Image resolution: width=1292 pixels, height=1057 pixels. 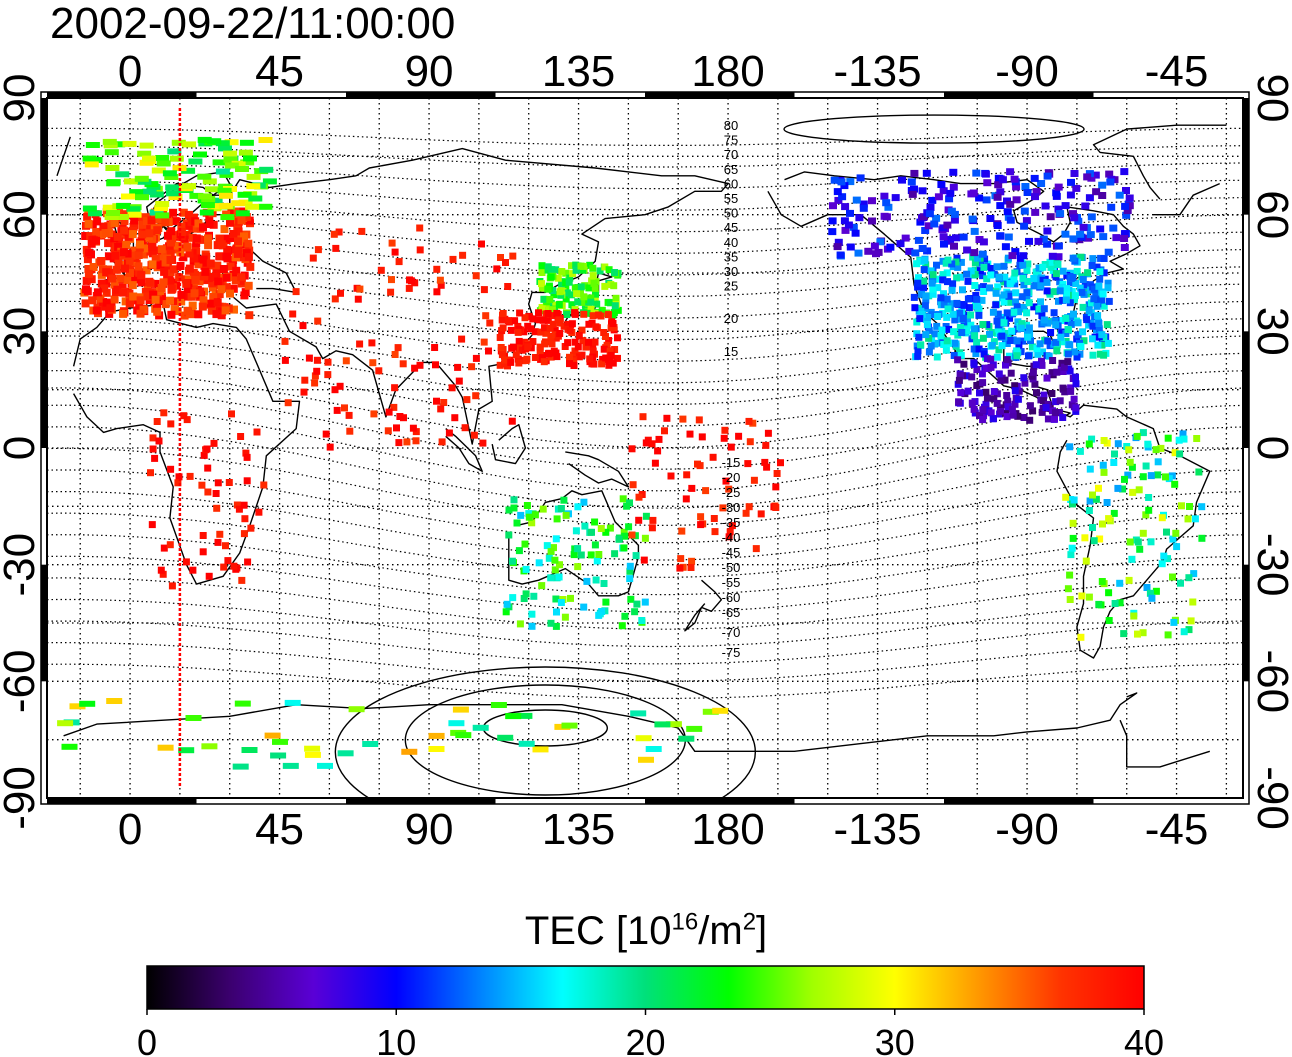 What do you see at coordinates (122, 801) in the screenshot?
I see `frame-segment-bottom` at bounding box center [122, 801].